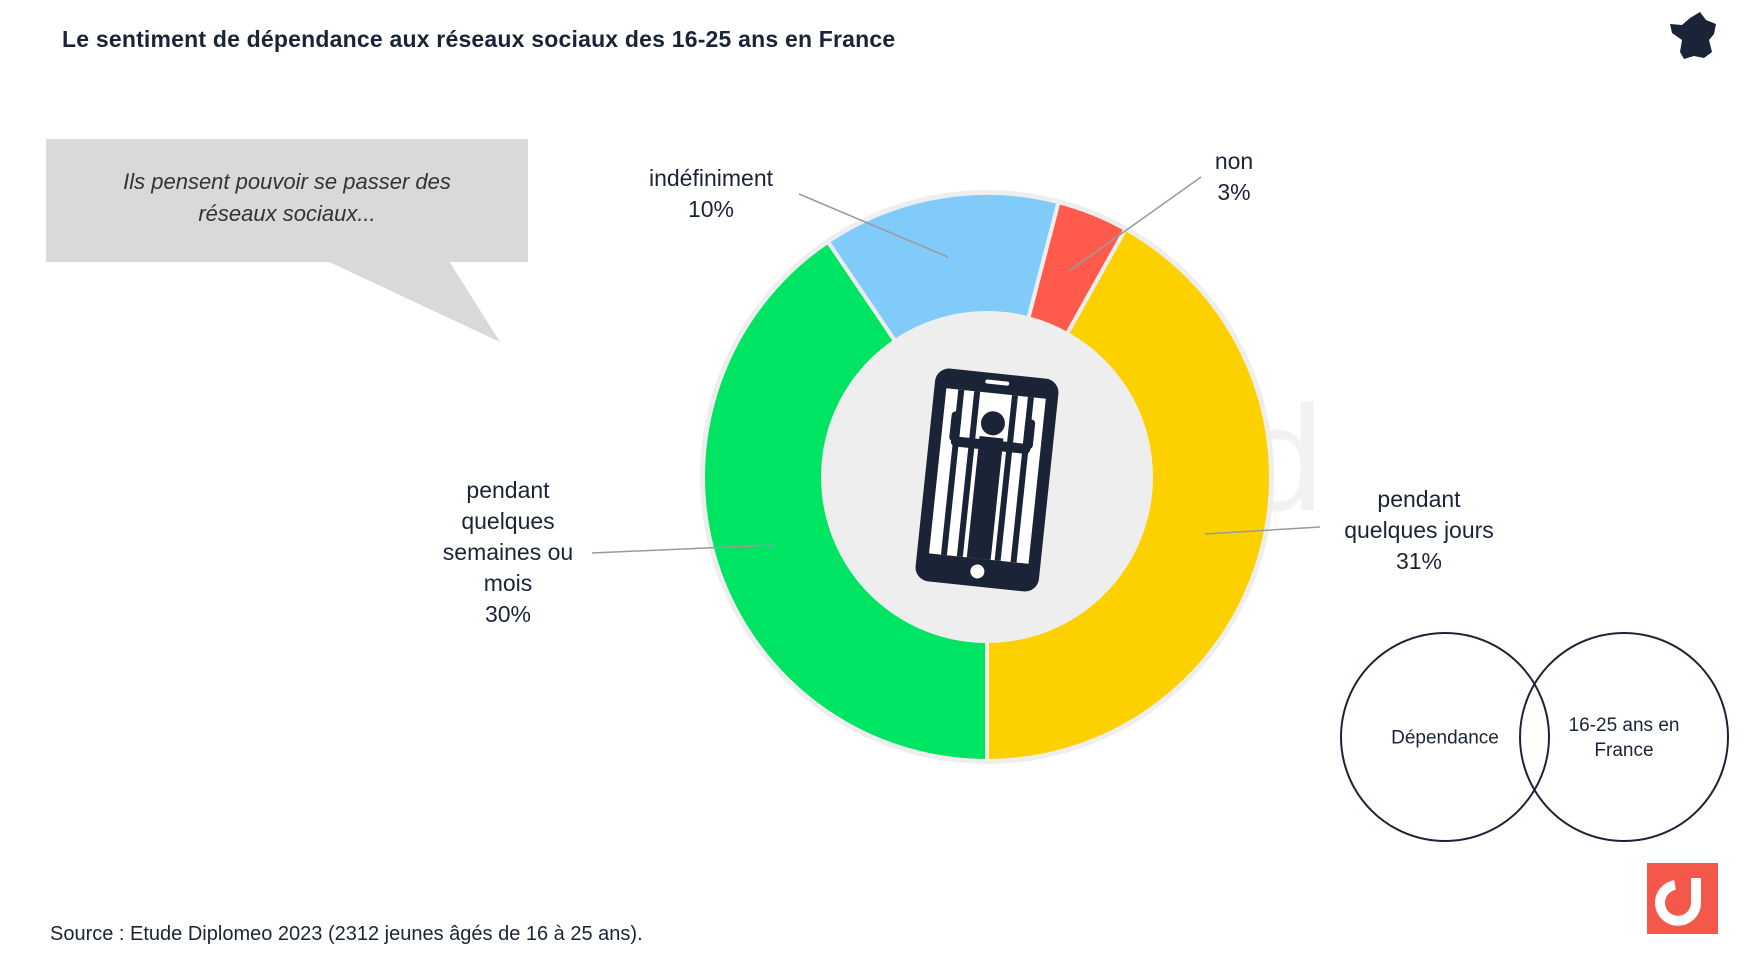 The height and width of the screenshot is (965, 1760). What do you see at coordinates (508, 521) in the screenshot?
I see `label-text: quelques` at bounding box center [508, 521].